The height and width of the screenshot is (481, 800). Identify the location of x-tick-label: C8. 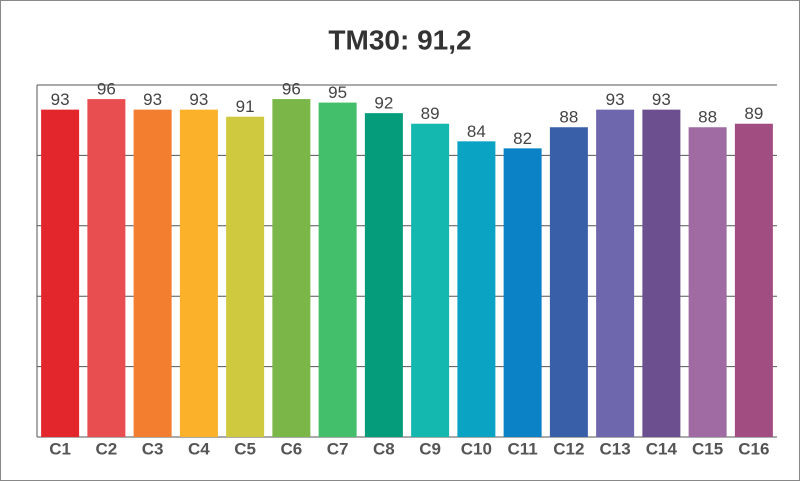
(384, 448).